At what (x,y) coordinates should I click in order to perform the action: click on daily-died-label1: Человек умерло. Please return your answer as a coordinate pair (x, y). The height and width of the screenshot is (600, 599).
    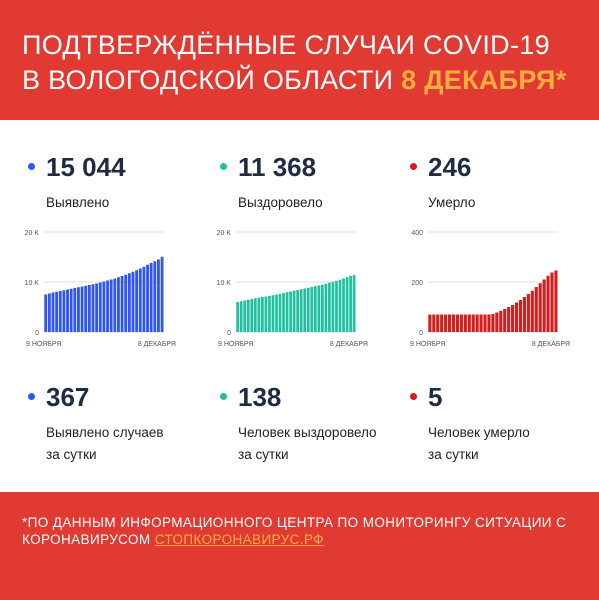
    Looking at the image, I should click on (479, 432).